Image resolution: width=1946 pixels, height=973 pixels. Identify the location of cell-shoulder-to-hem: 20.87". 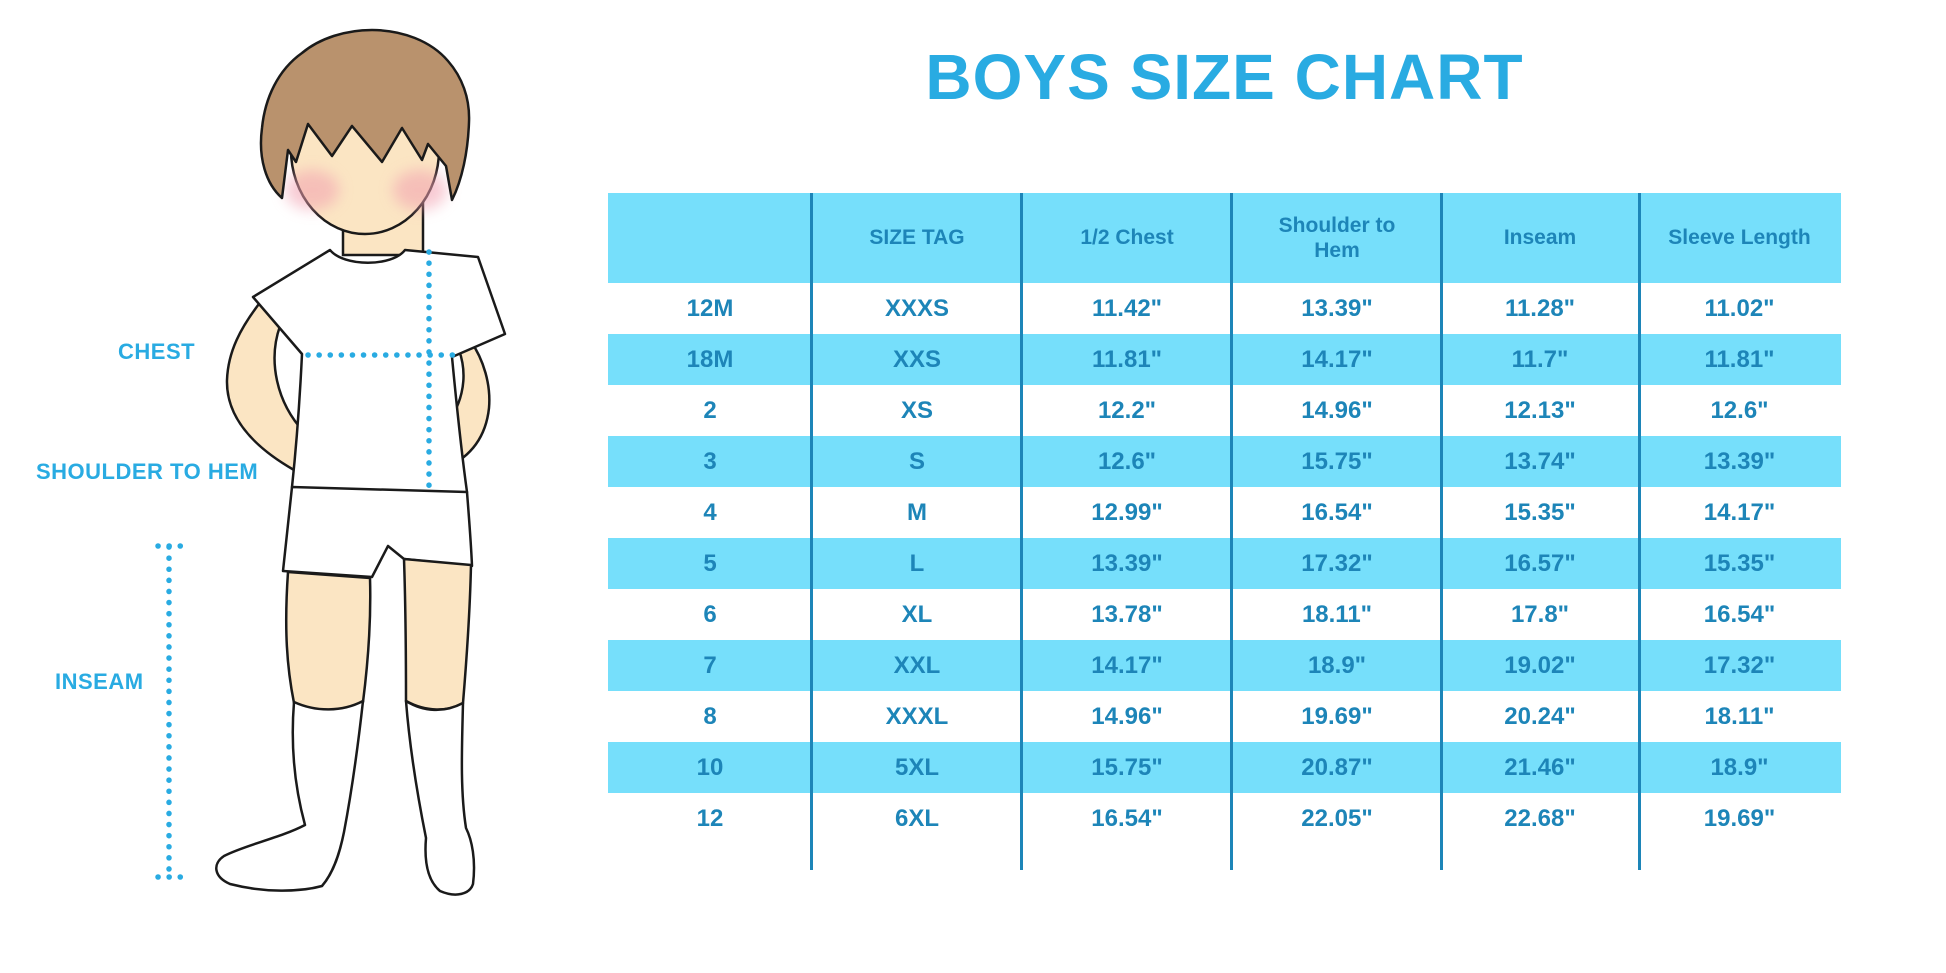
(1337, 767).